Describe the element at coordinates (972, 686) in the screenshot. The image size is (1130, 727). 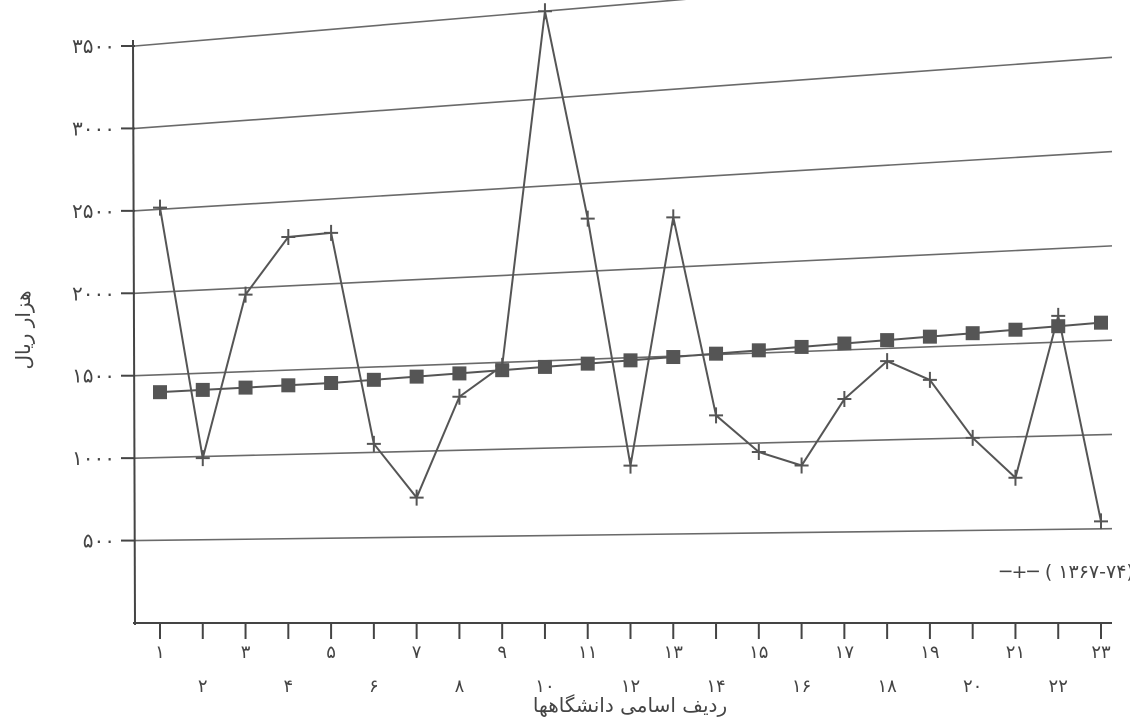
I see `x-tick-label: ۲۰` at that location.